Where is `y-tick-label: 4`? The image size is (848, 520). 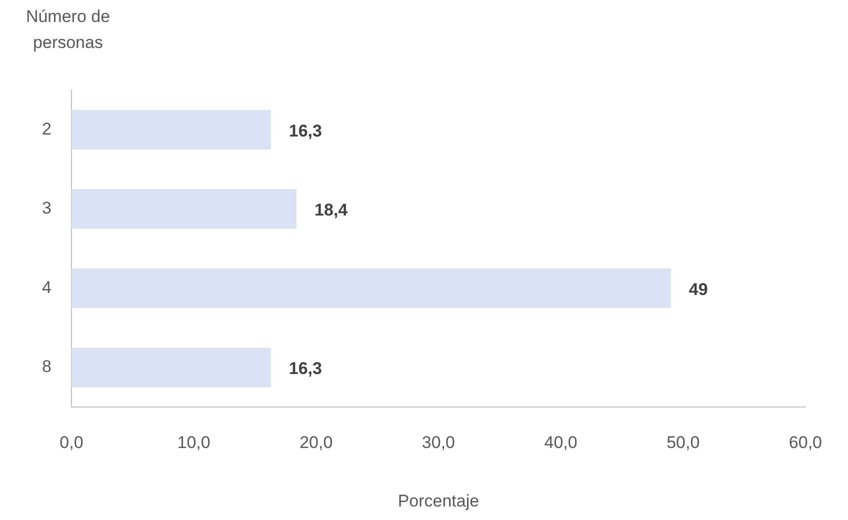 y-tick-label: 4 is located at coordinates (47, 287).